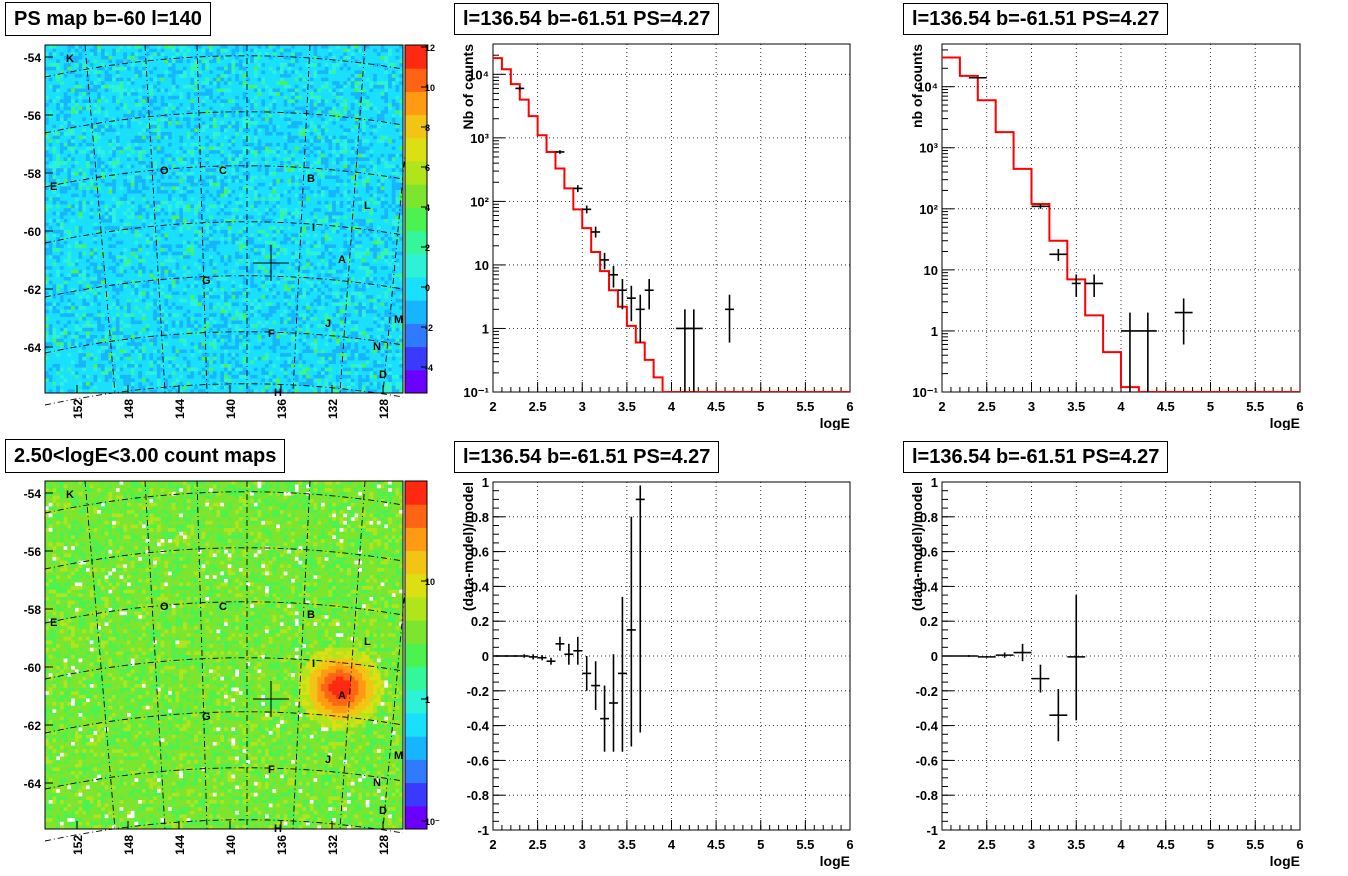 The width and height of the screenshot is (1348, 876). I want to click on coordinate-grid, so click(230, 225).